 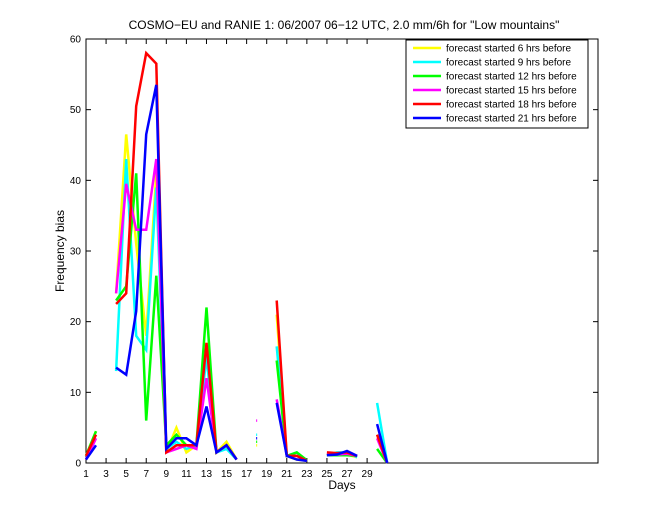 I want to click on x-tick-label: 5, so click(x=126, y=474).